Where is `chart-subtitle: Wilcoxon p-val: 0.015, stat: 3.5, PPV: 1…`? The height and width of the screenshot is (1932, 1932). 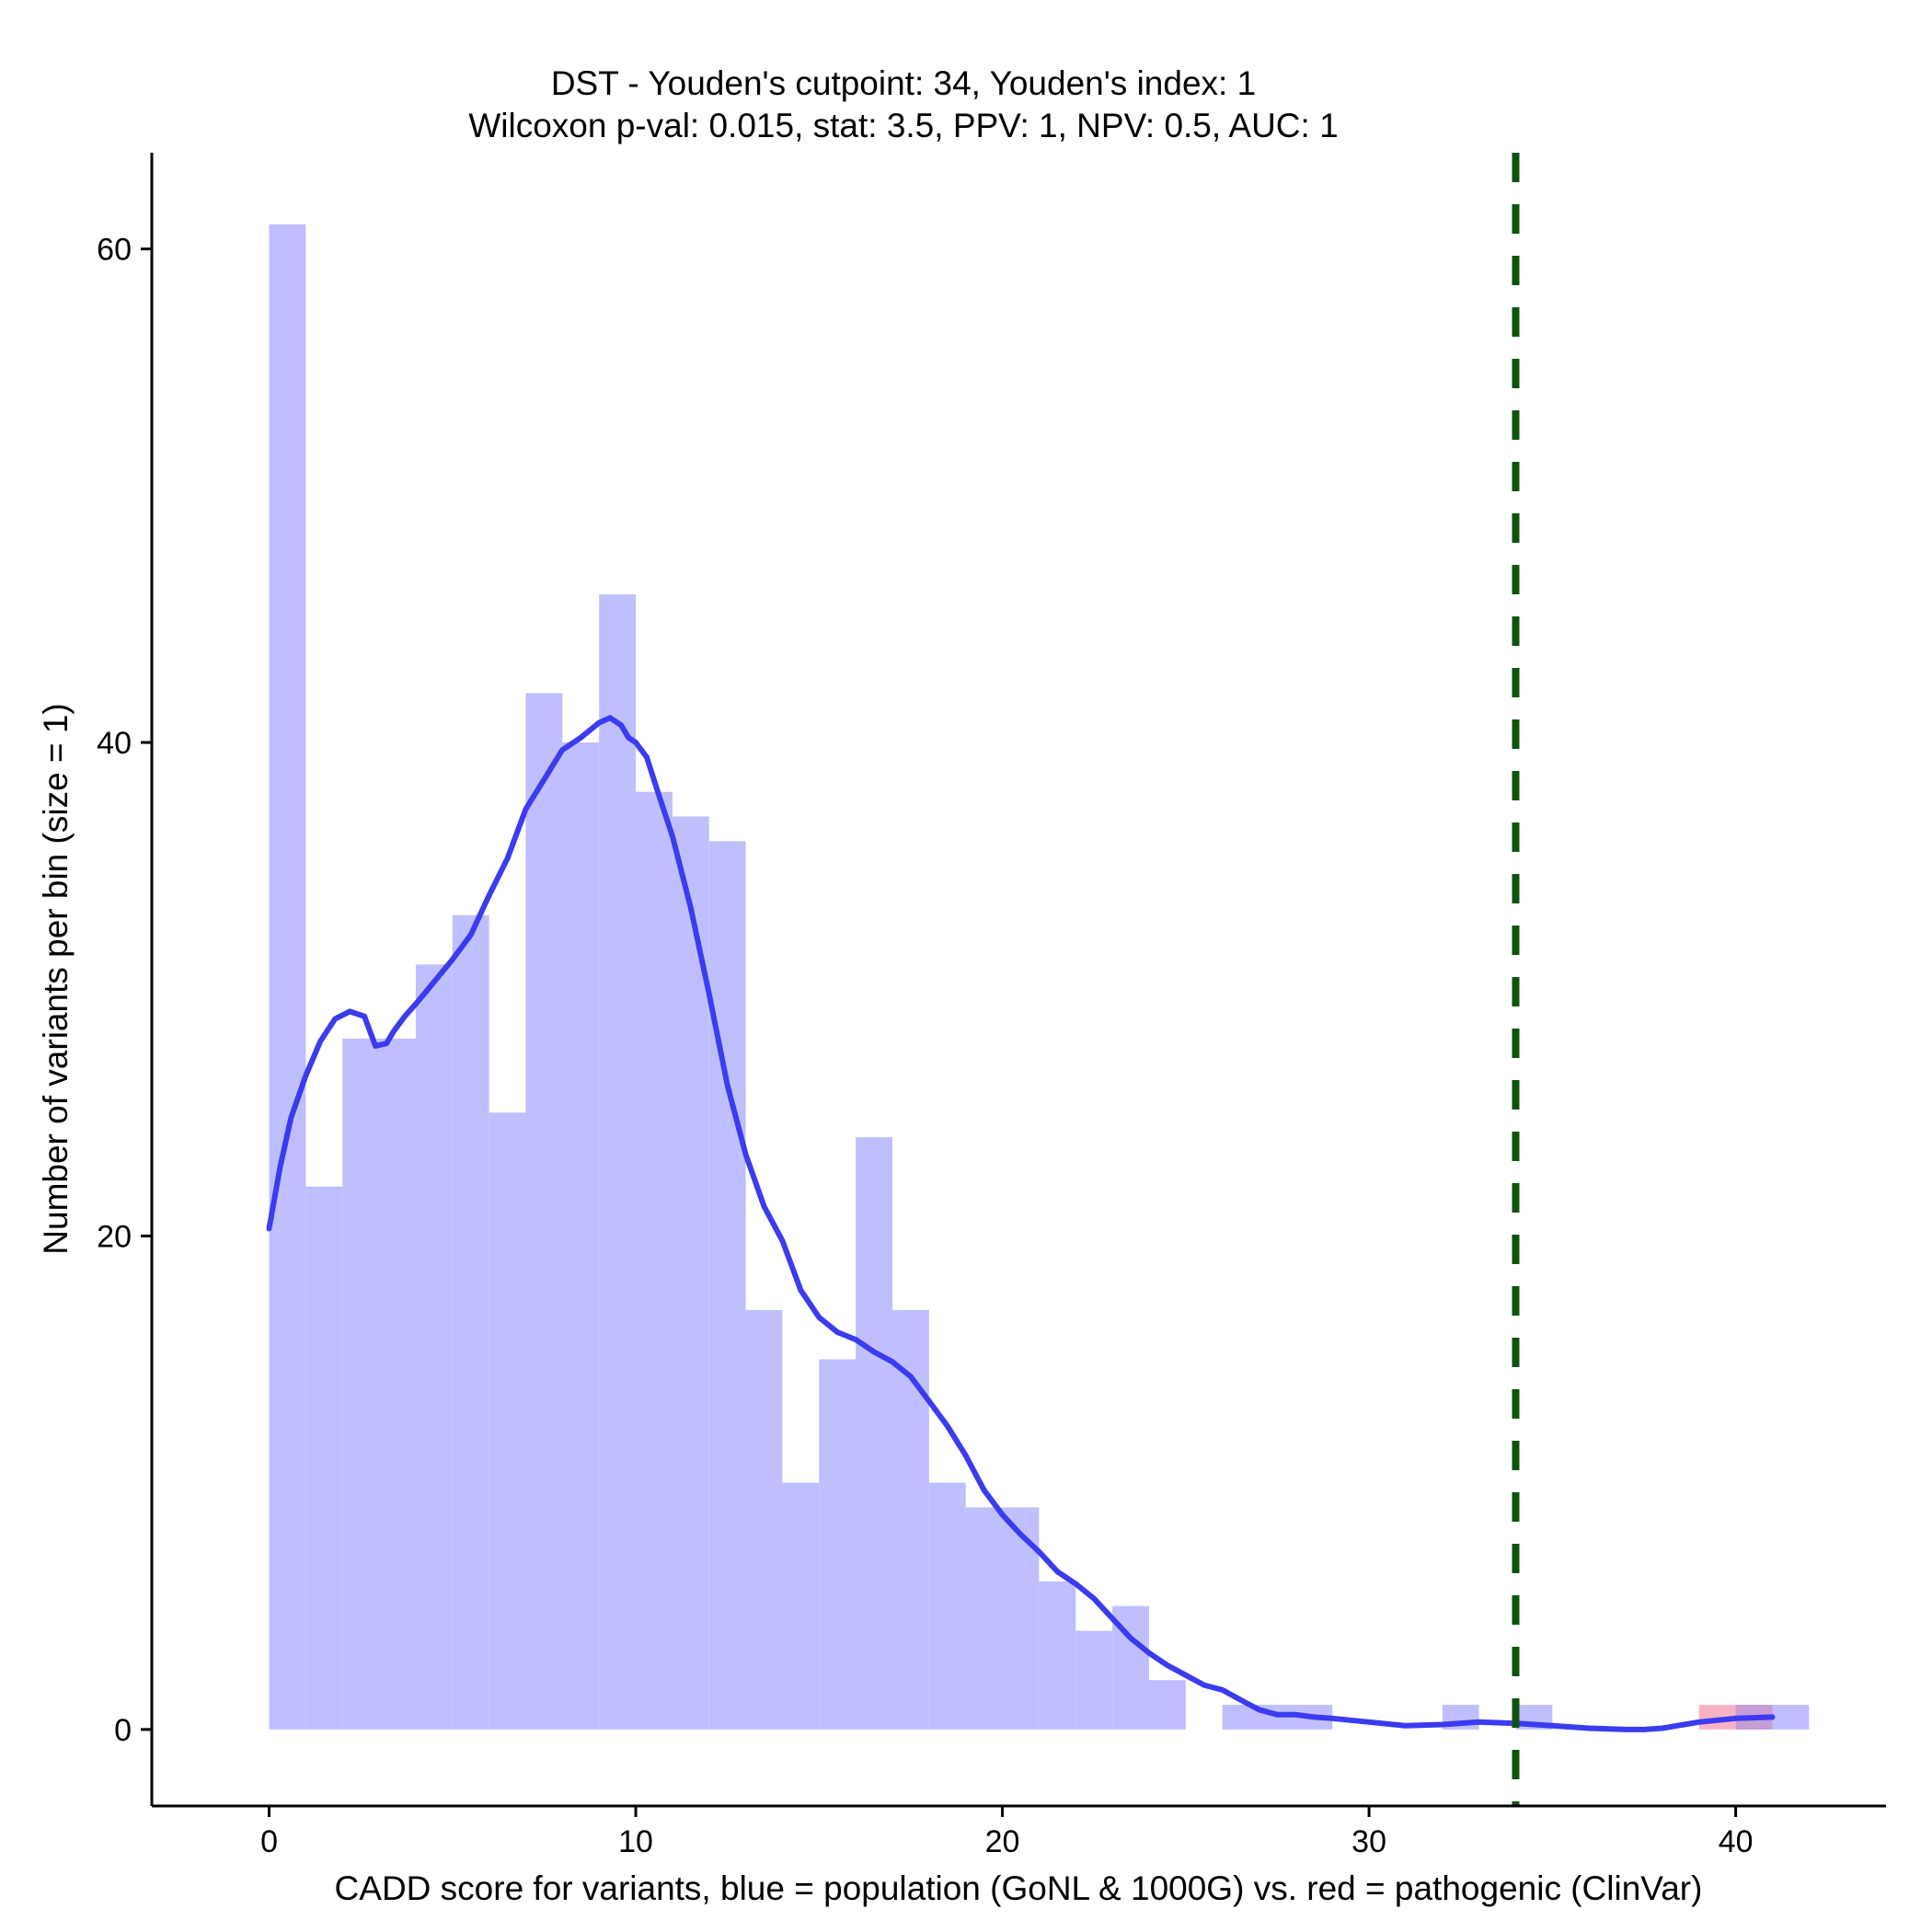 chart-subtitle: Wilcoxon p-val: 0.015, stat: 3.5, PPV: 1… is located at coordinates (903, 126).